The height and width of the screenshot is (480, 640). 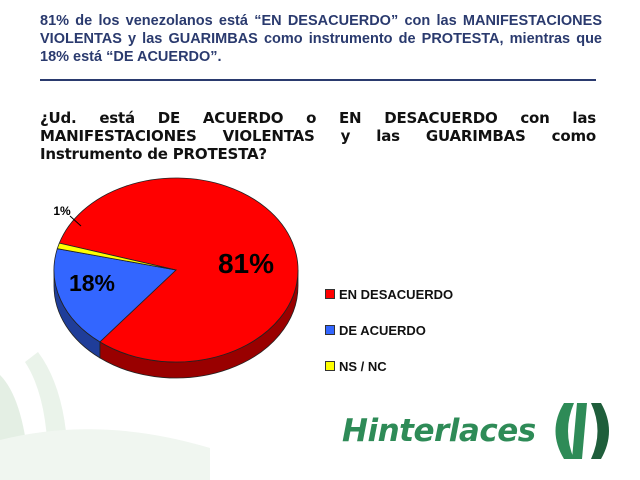 I want to click on legend-item-de-acuerdo: DE ACUERDO, so click(x=389, y=330).